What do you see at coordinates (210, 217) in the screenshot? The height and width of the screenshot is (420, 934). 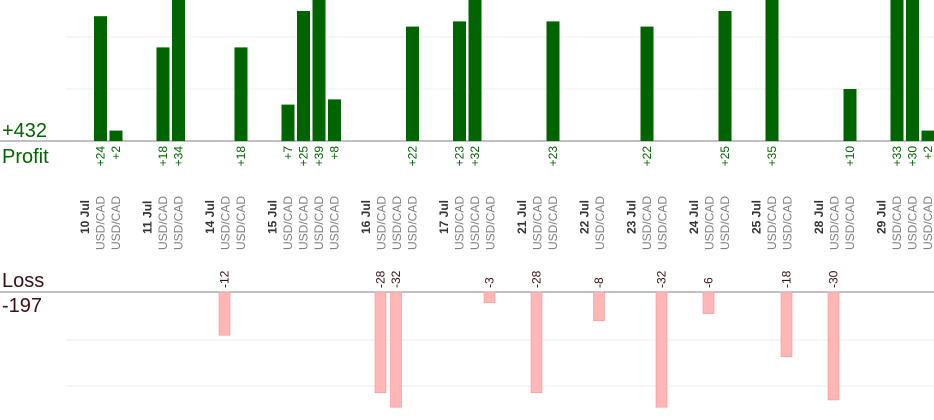 I see `date-label: 14 Jul` at bounding box center [210, 217].